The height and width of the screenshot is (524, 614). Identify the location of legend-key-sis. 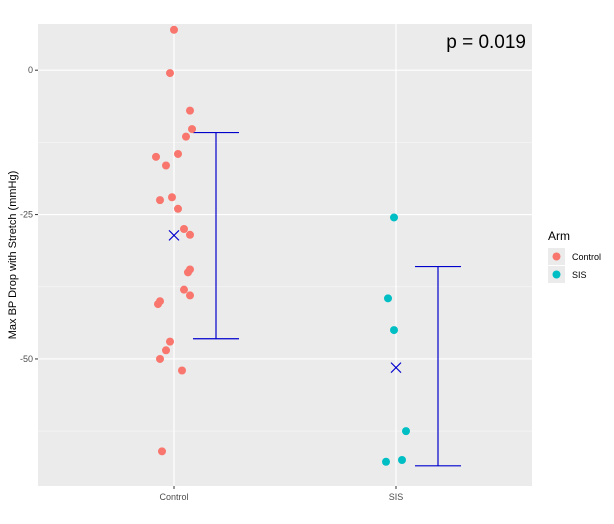
(556, 274).